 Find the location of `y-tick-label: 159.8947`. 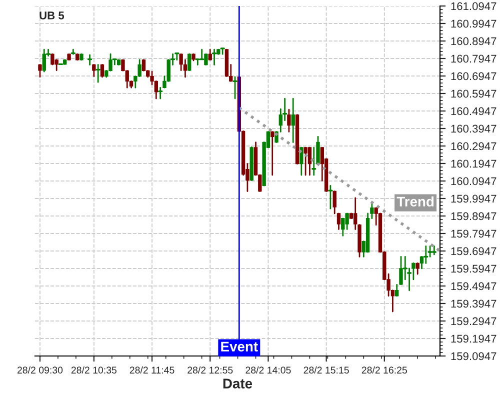

y-tick-label: 159.8947 is located at coordinates (473, 216).